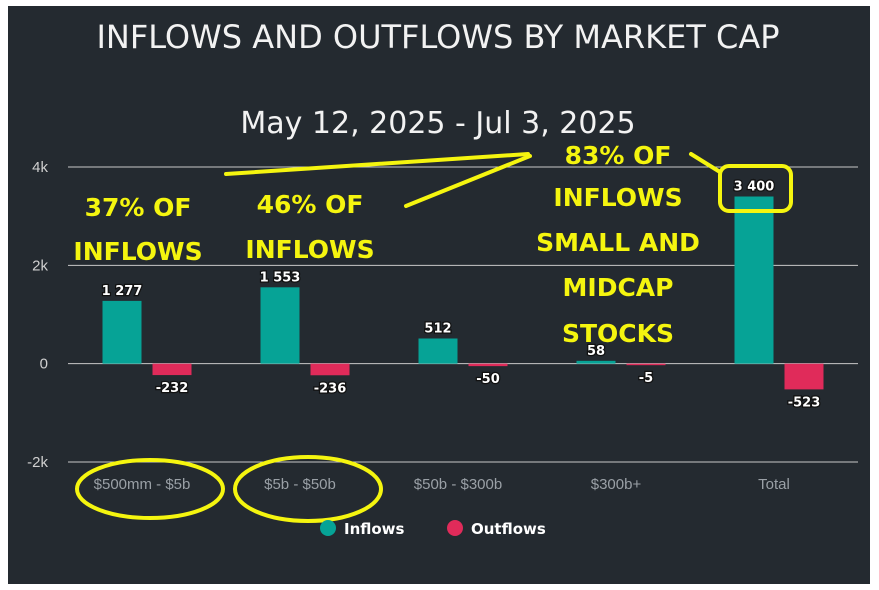 The image size is (879, 590). What do you see at coordinates (374, 529) in the screenshot?
I see `legend-inflows-label: Inflows` at bounding box center [374, 529].